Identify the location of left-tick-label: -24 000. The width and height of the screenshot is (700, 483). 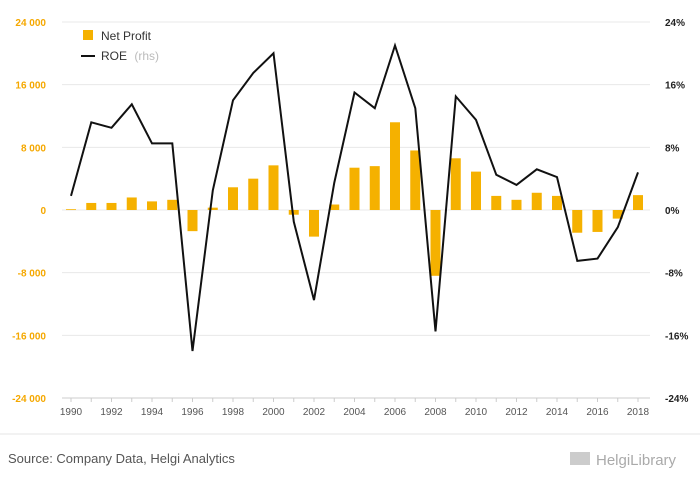
(29, 399).